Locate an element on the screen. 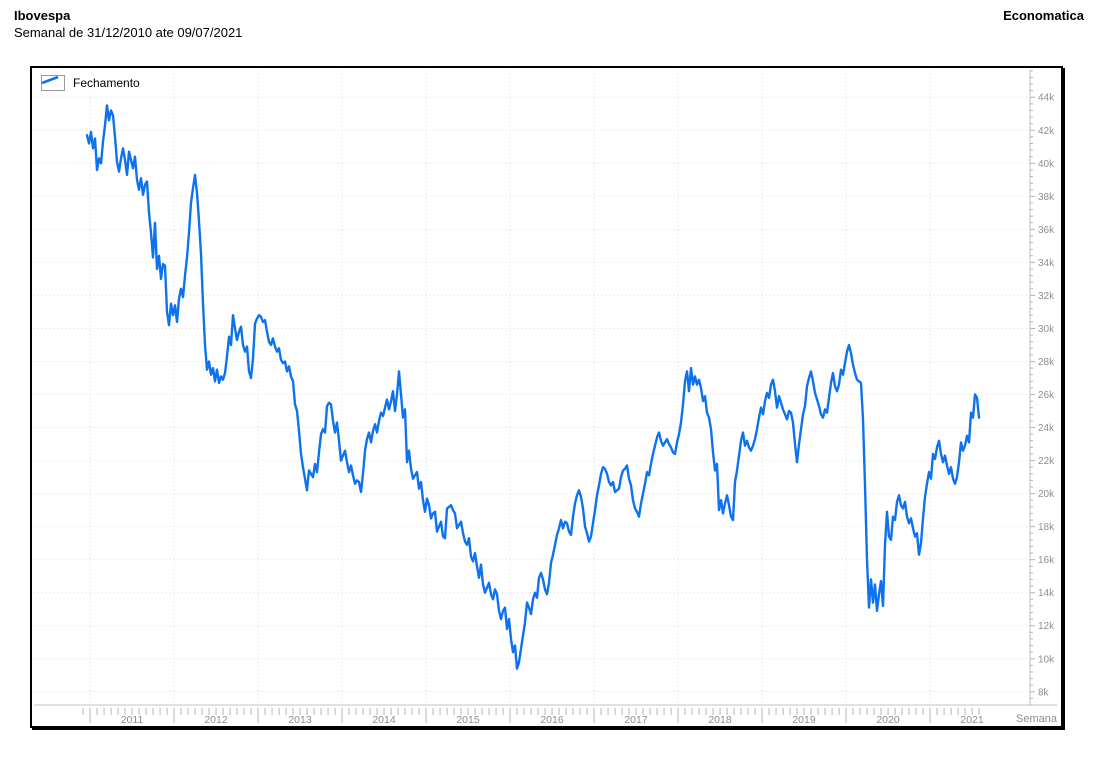 The height and width of the screenshot is (758, 1096). x-axis-label: 2015 is located at coordinates (468, 720).